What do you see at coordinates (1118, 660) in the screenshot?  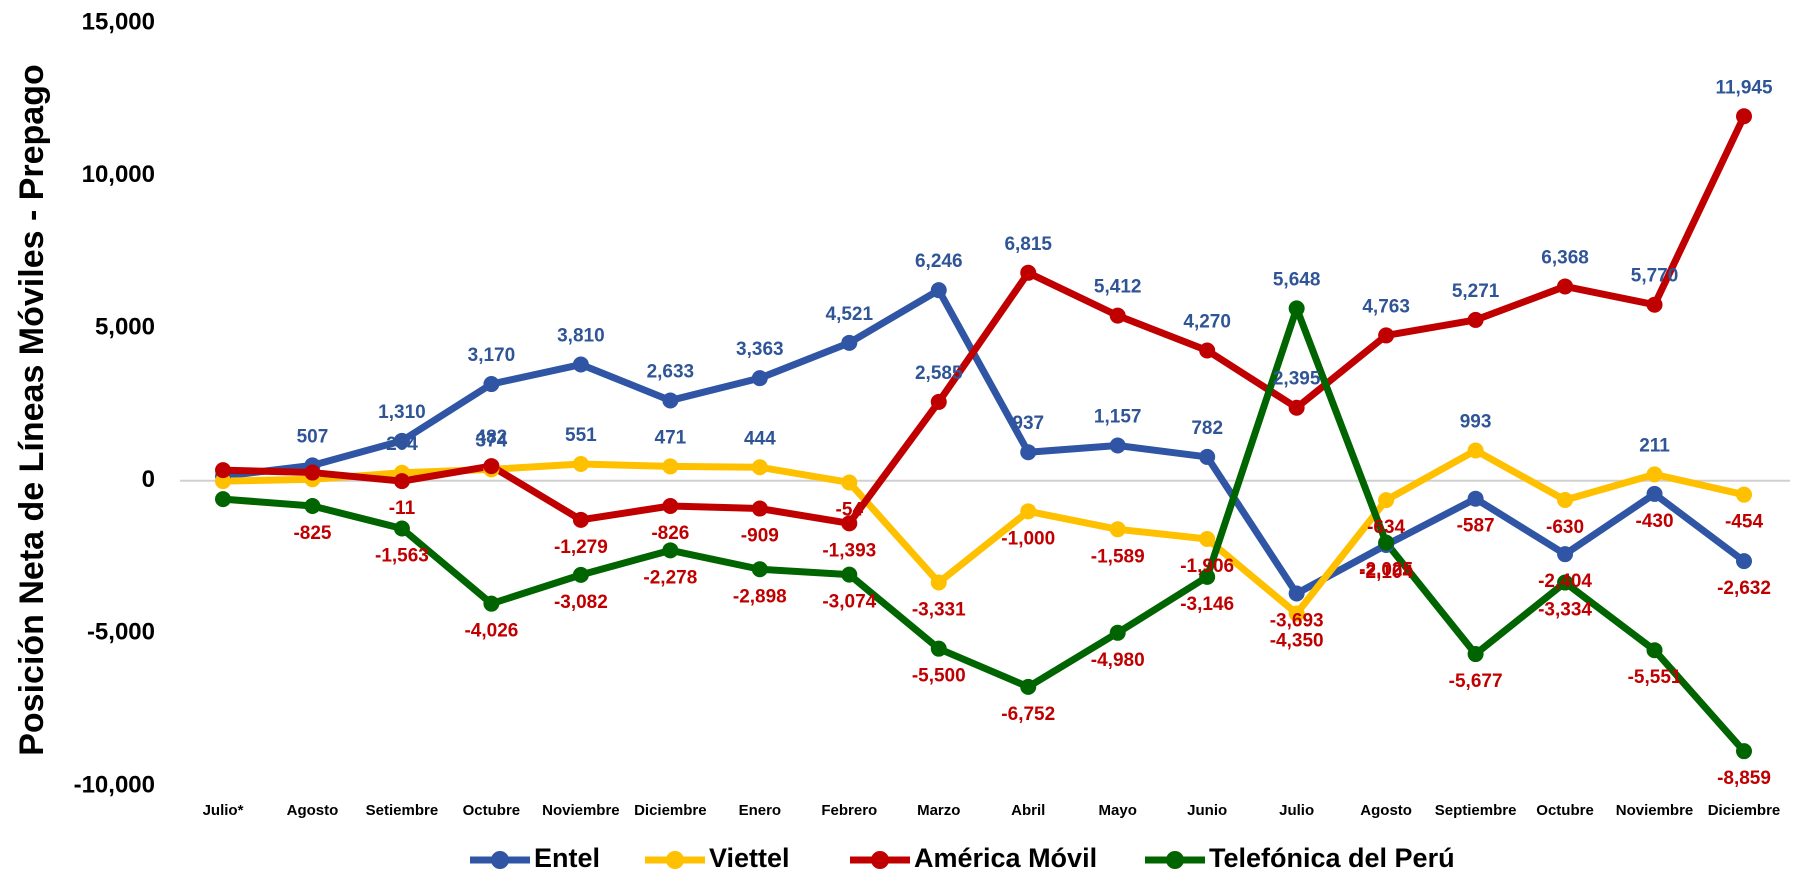 I see `data-label: -4,980` at bounding box center [1118, 660].